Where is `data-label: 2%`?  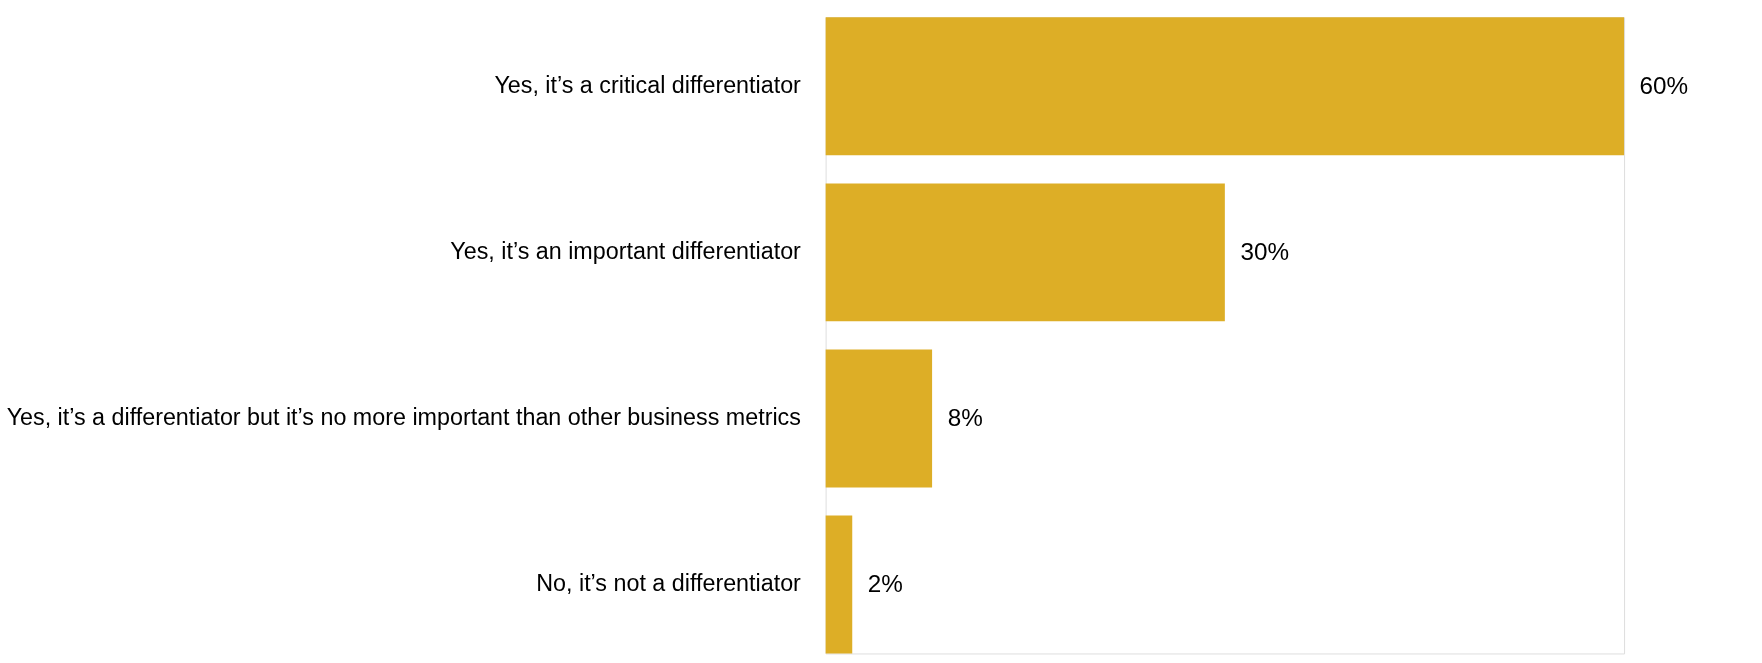 data-label: 2% is located at coordinates (885, 584).